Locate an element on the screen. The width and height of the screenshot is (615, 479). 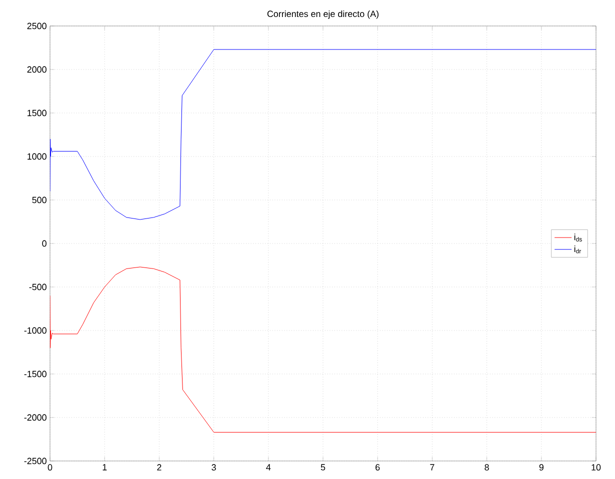
y-tick-label: 2000 is located at coordinates (36, 69).